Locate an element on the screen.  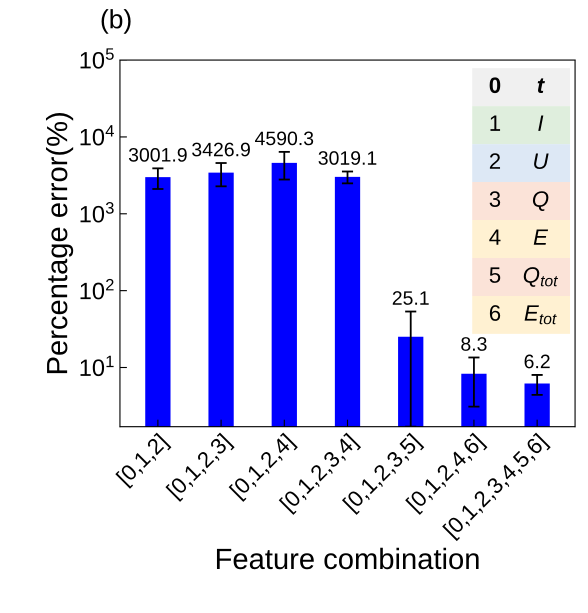
annotation: E$_{tot}$ is located at coordinates (540, 314).